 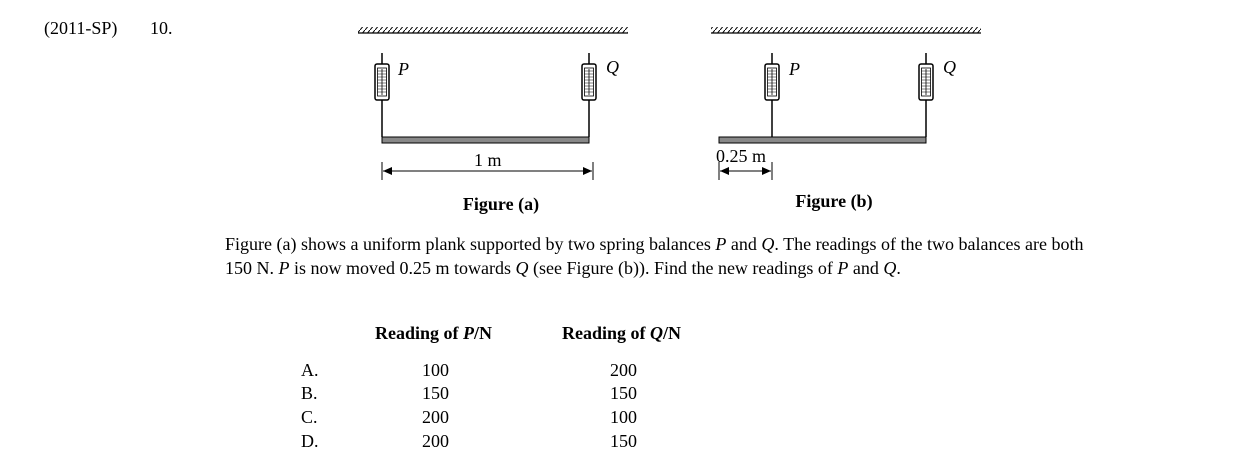 I want to click on question-source: (2011-SP), so click(x=81, y=28).